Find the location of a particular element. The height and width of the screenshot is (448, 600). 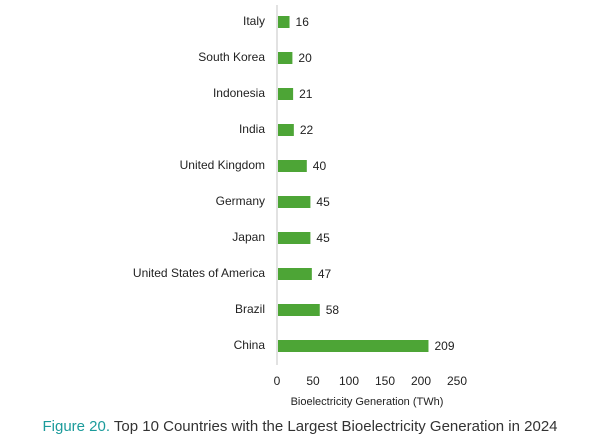

data-label: 209 is located at coordinates (444, 346).